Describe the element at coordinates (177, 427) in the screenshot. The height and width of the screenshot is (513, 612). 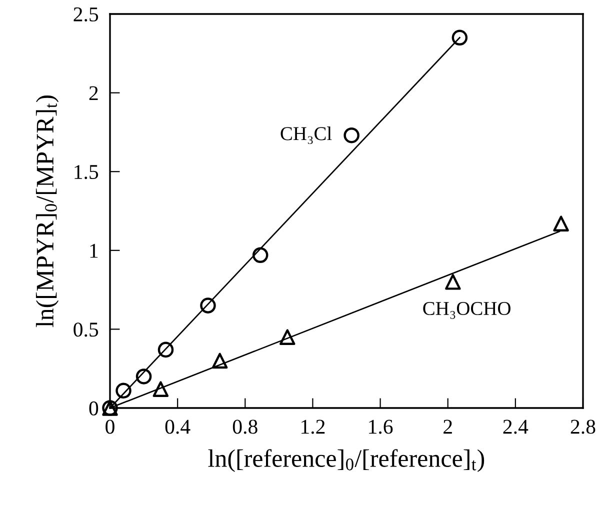
I see `x-tick-label: 0.4` at that location.